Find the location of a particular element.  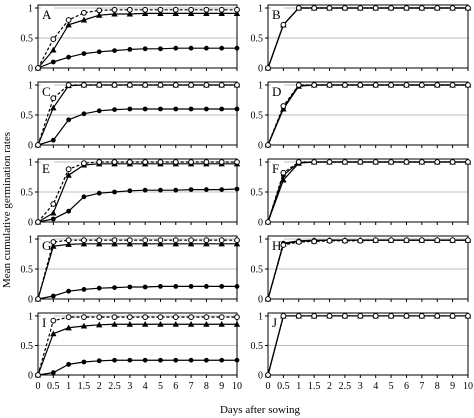

x-tick-label: 7 is located at coordinates (191, 386).